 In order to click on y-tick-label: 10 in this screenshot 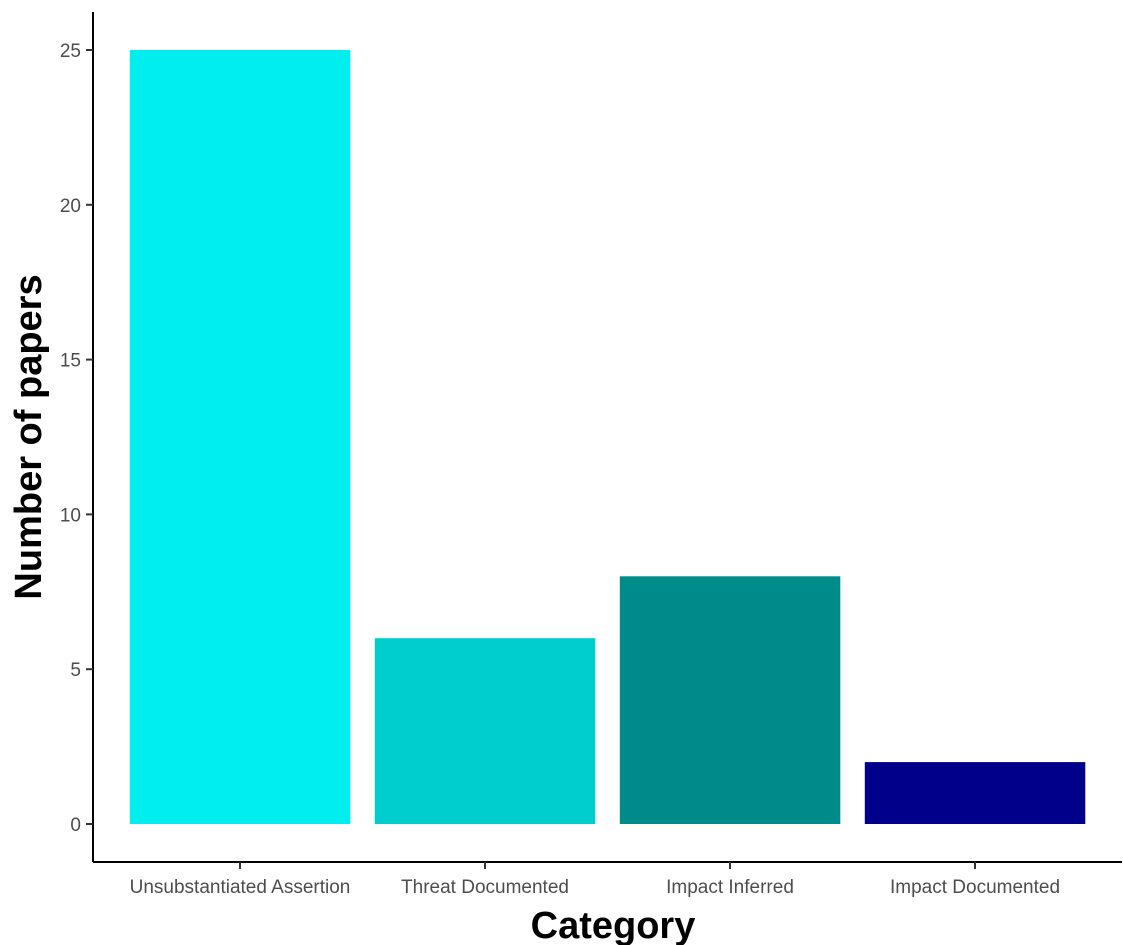, I will do `click(70, 515)`.